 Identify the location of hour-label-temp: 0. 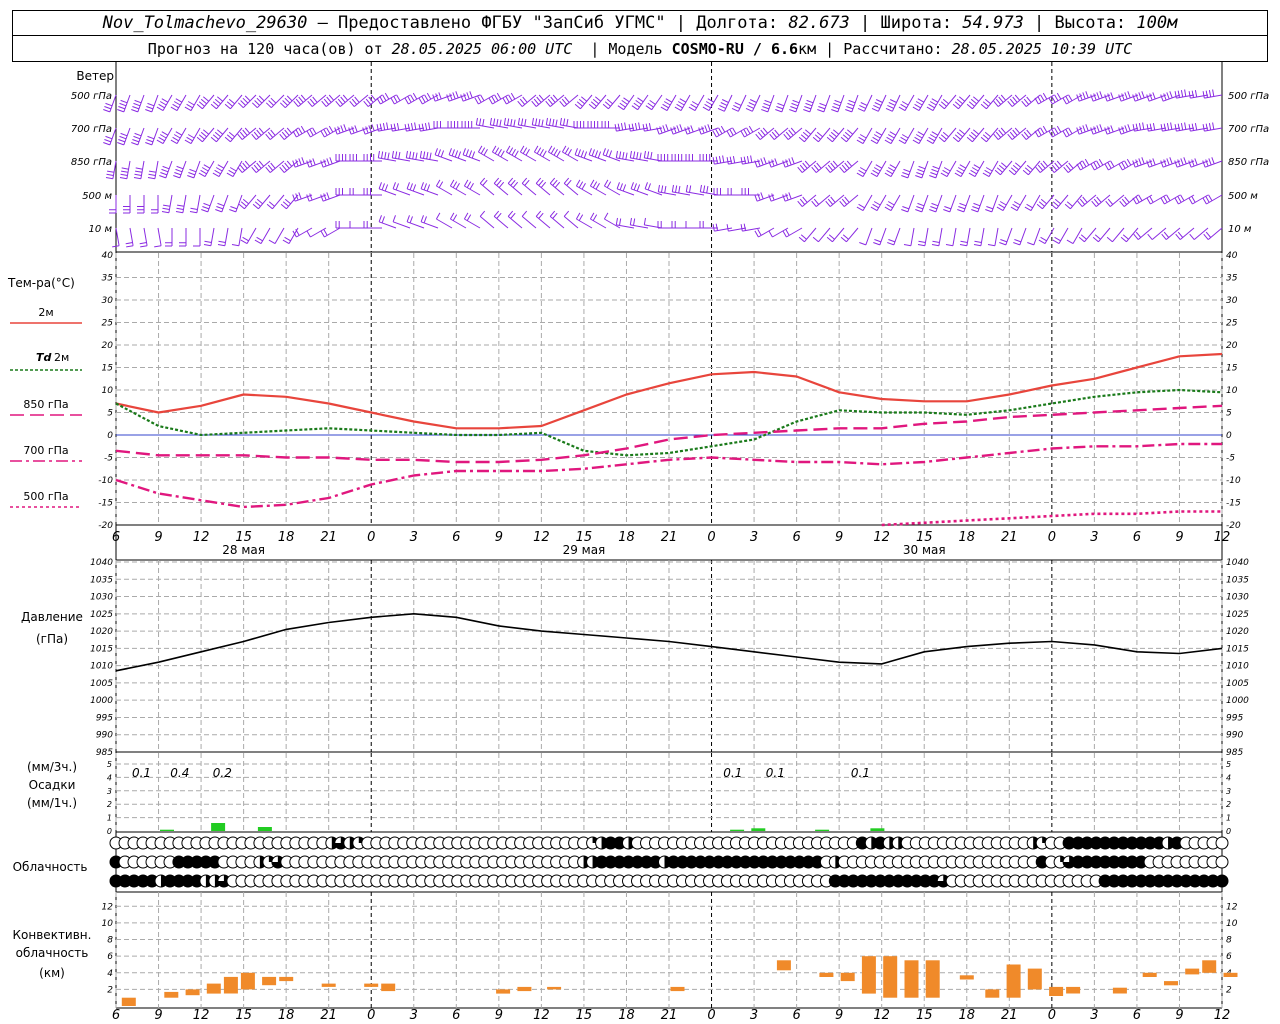
(1052, 537).